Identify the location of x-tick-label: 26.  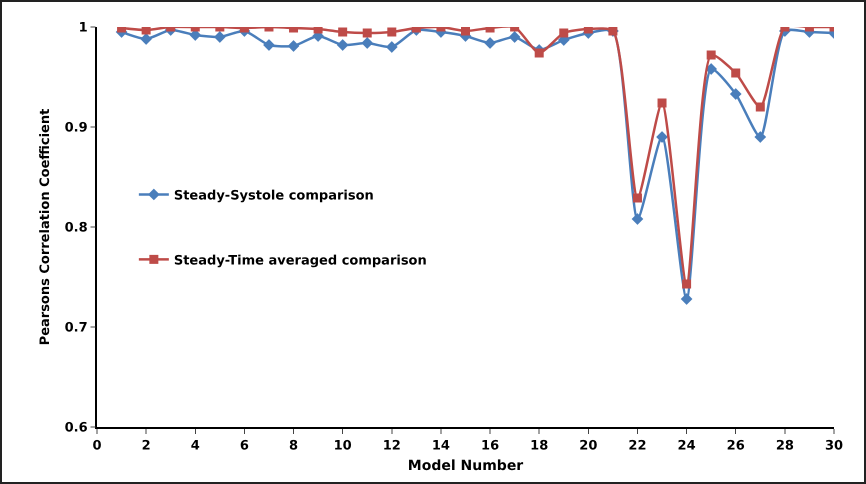
(735, 446).